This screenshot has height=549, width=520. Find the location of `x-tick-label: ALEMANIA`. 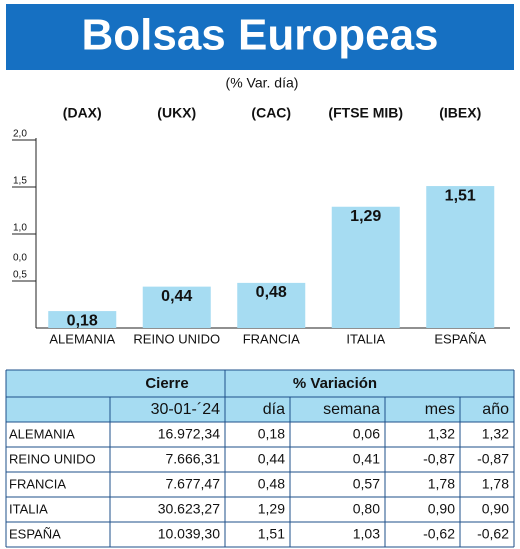

x-tick-label: ALEMANIA is located at coordinates (82, 338).